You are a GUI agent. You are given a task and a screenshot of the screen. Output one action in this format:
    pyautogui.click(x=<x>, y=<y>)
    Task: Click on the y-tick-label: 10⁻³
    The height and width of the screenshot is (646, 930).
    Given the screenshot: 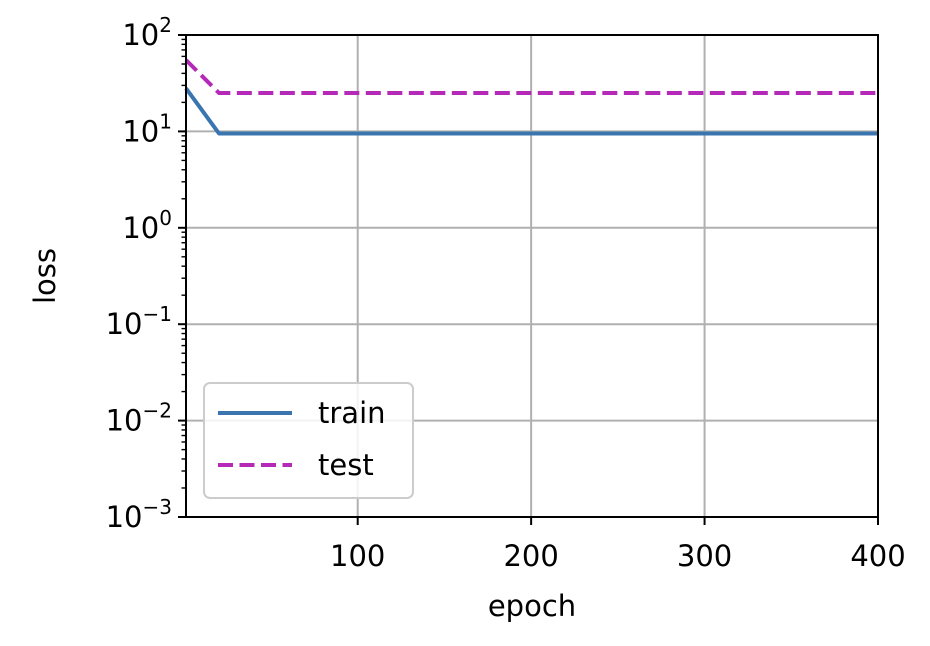 What is the action you would take?
    pyautogui.click(x=139, y=514)
    